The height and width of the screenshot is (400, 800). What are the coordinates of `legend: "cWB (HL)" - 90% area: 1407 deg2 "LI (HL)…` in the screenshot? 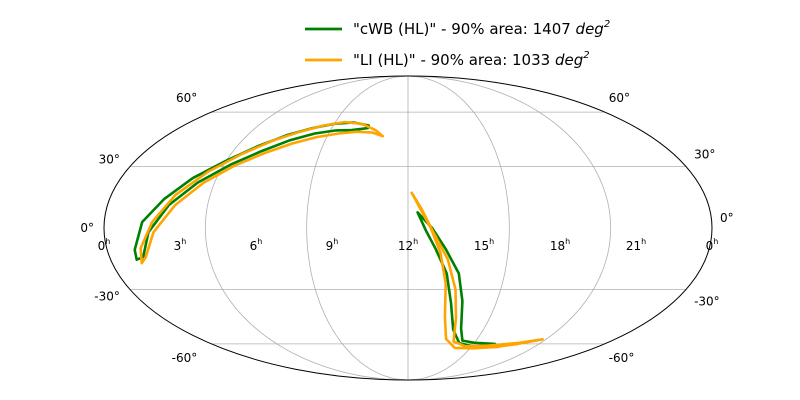 It's located at (457, 44).